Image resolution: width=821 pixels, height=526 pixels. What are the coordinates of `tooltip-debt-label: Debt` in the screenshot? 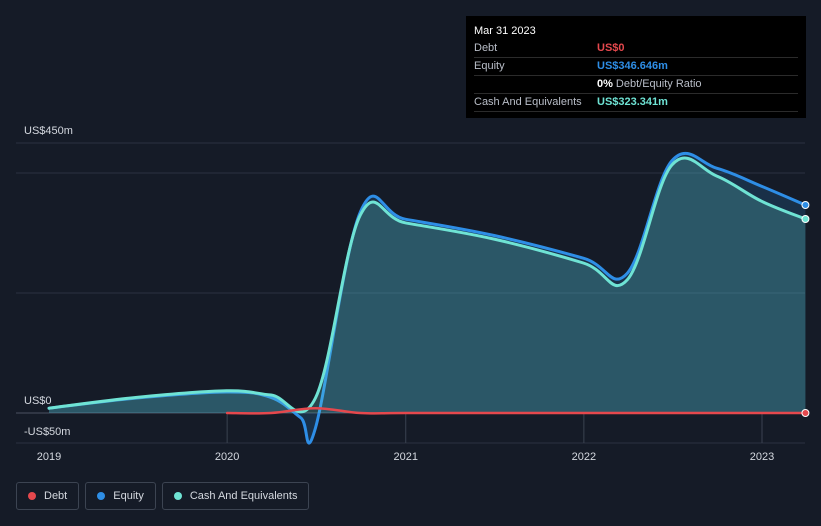 It's located at (486, 48).